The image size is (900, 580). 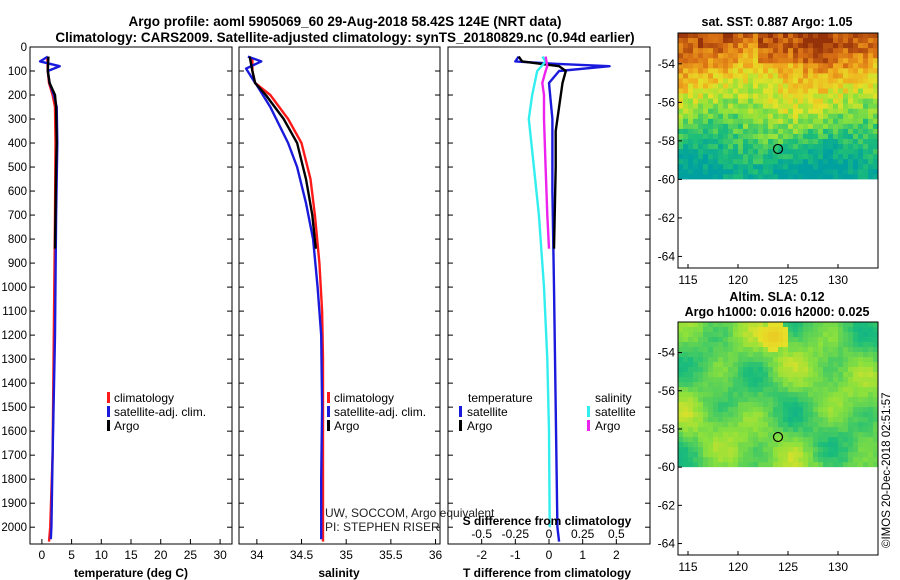 I want to click on y-tick-label: 1100, so click(x=14, y=312).